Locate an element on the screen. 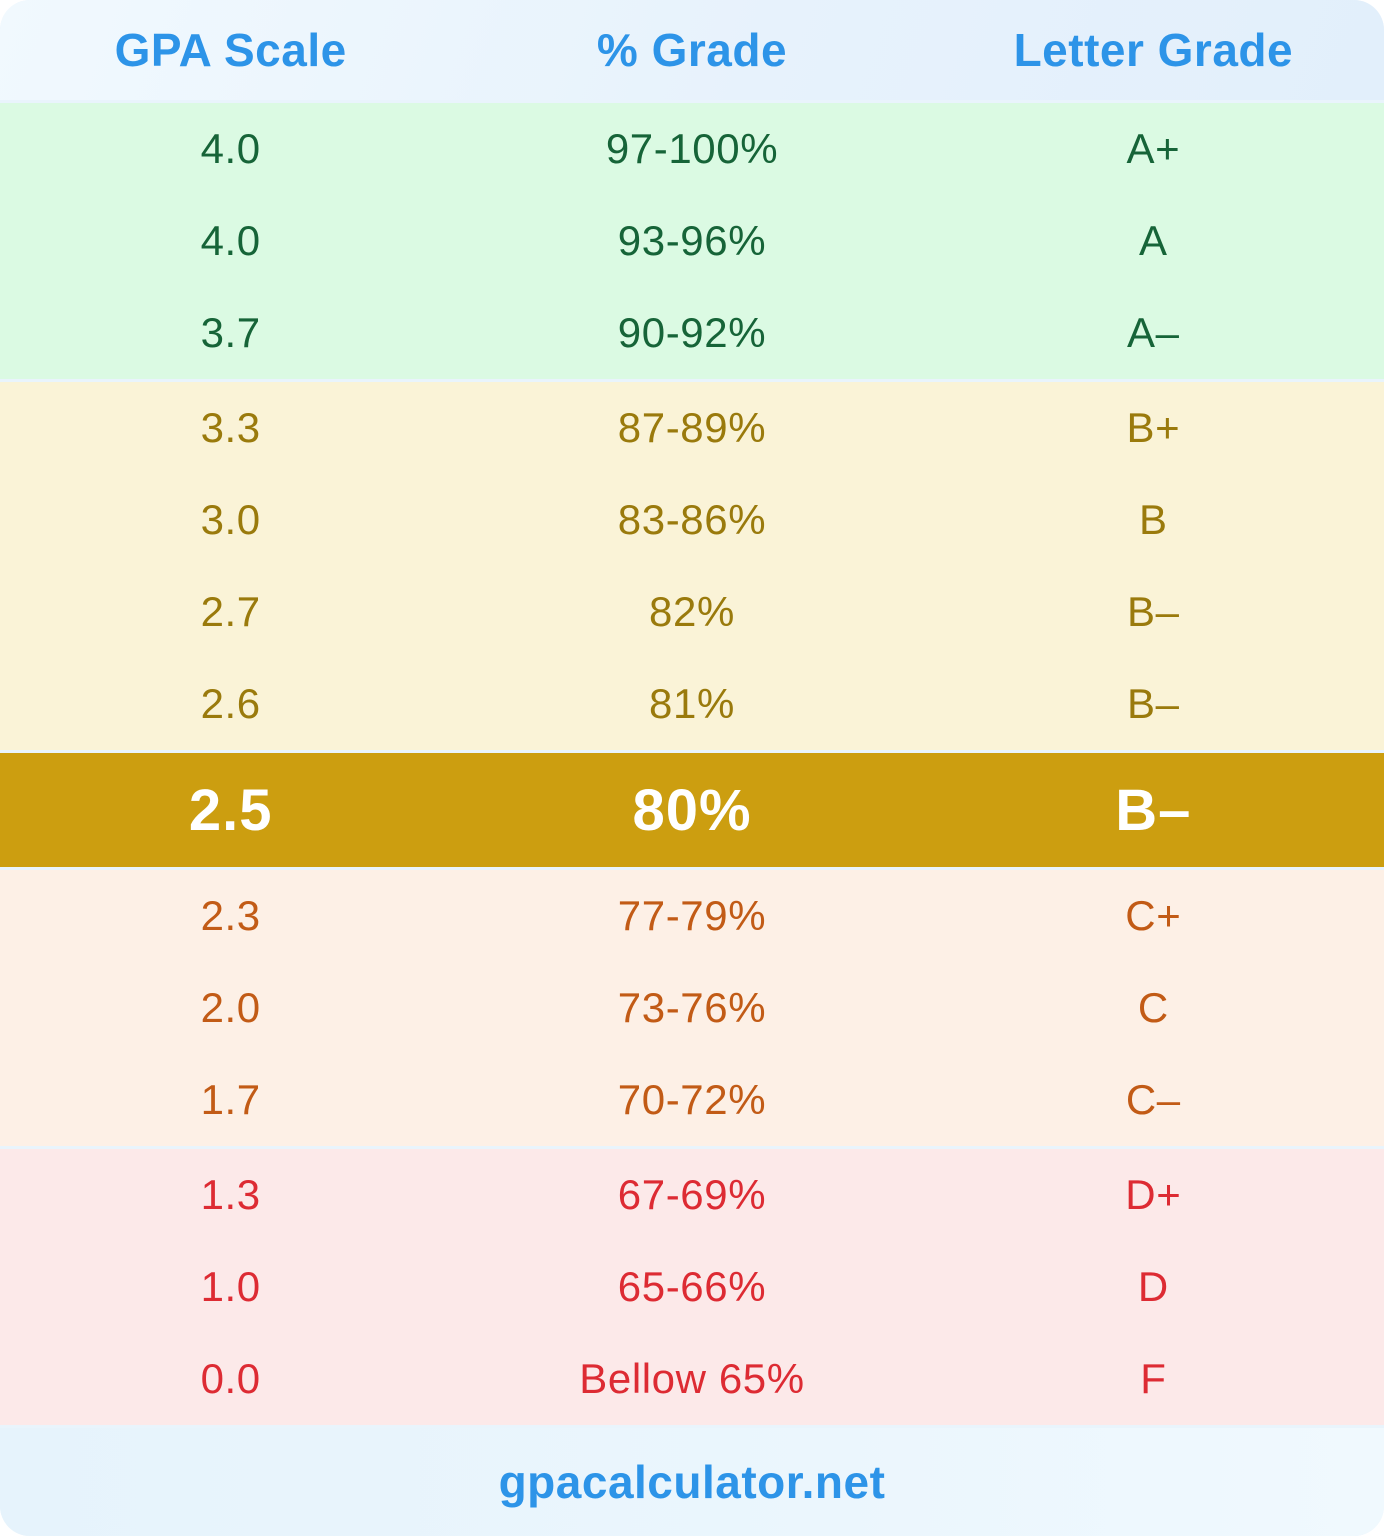  table-row: 2.6 81% B– is located at coordinates (692, 704).